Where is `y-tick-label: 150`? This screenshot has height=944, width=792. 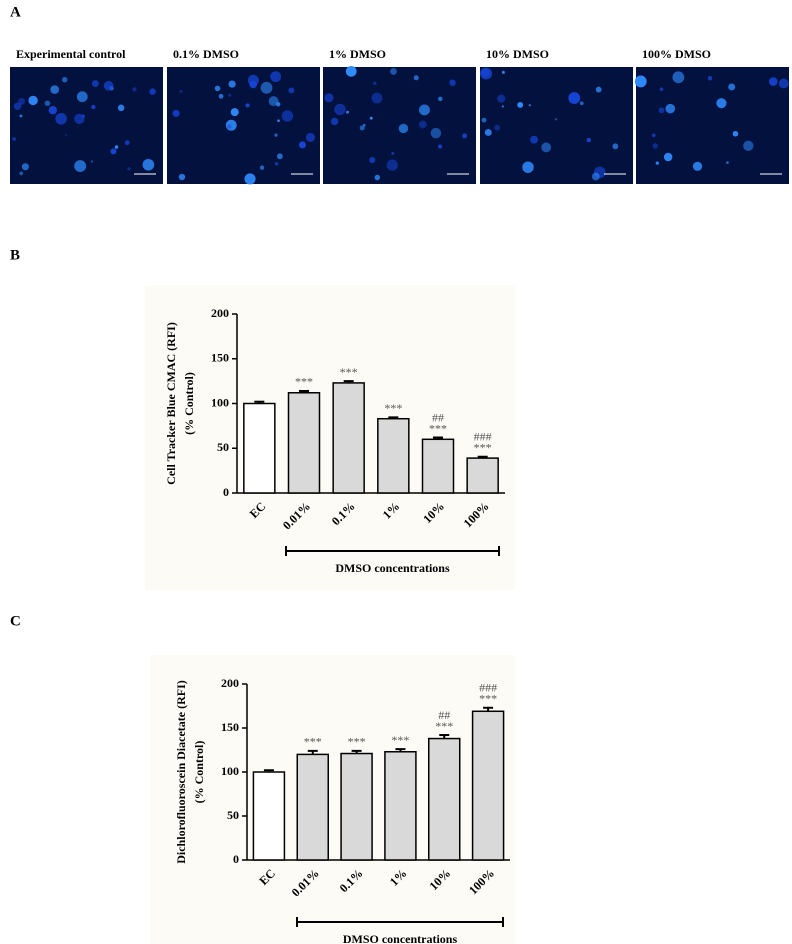
y-tick-label: 150 is located at coordinates (230, 727).